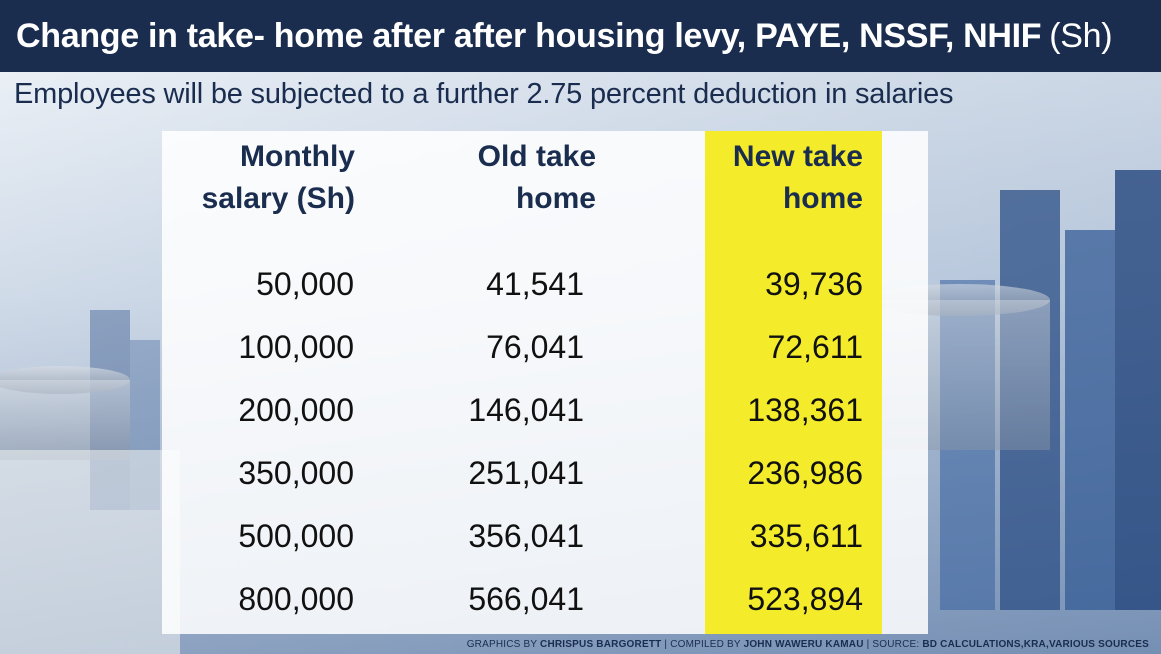  What do you see at coordinates (296, 347) in the screenshot?
I see `cell-salary: 100,000` at bounding box center [296, 347].